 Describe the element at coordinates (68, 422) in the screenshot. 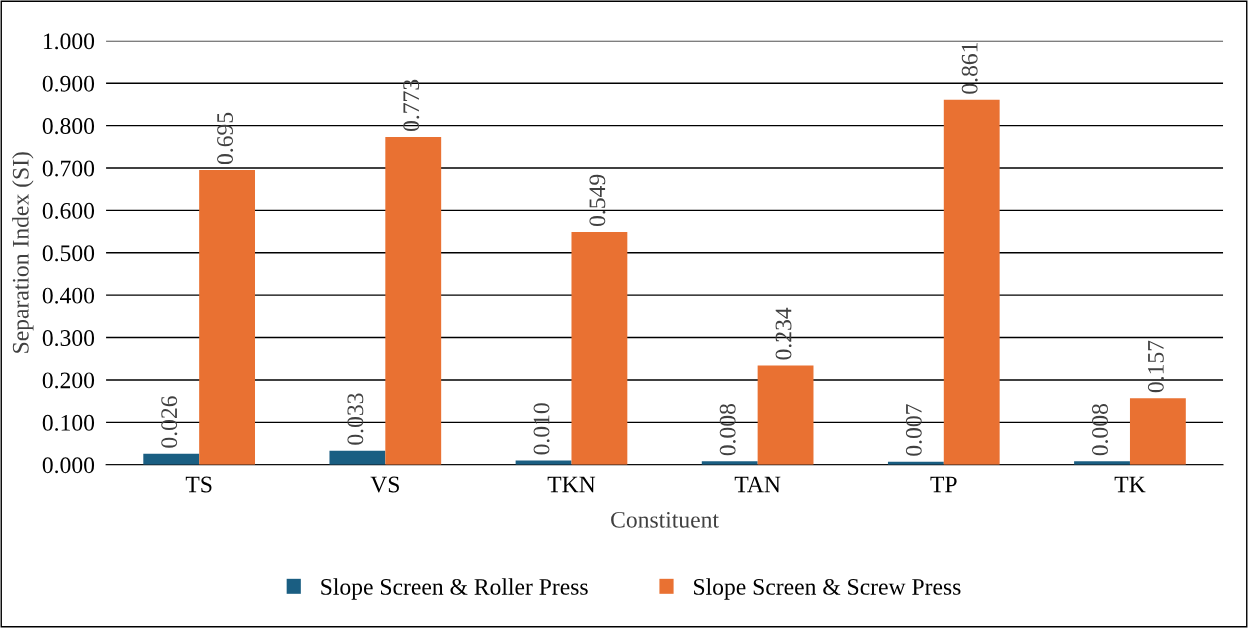

I see `y-tick-label: 0.100` at that location.